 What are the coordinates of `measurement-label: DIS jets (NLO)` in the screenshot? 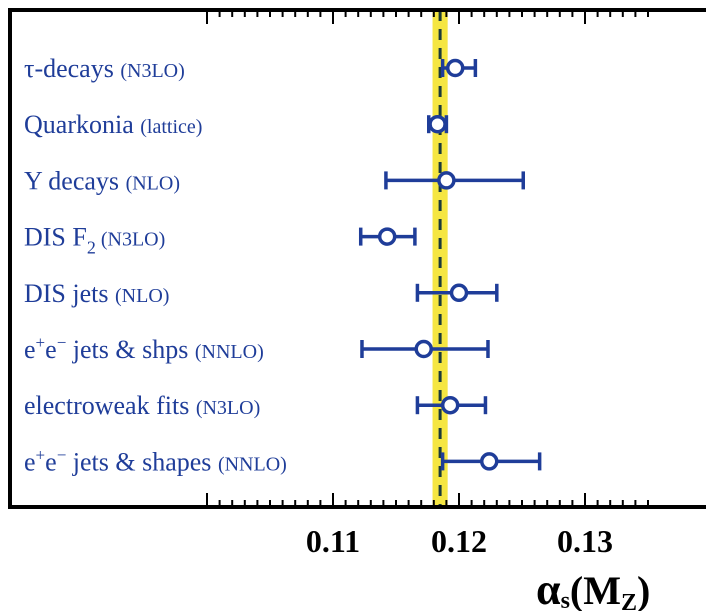 It's located at (96, 293).